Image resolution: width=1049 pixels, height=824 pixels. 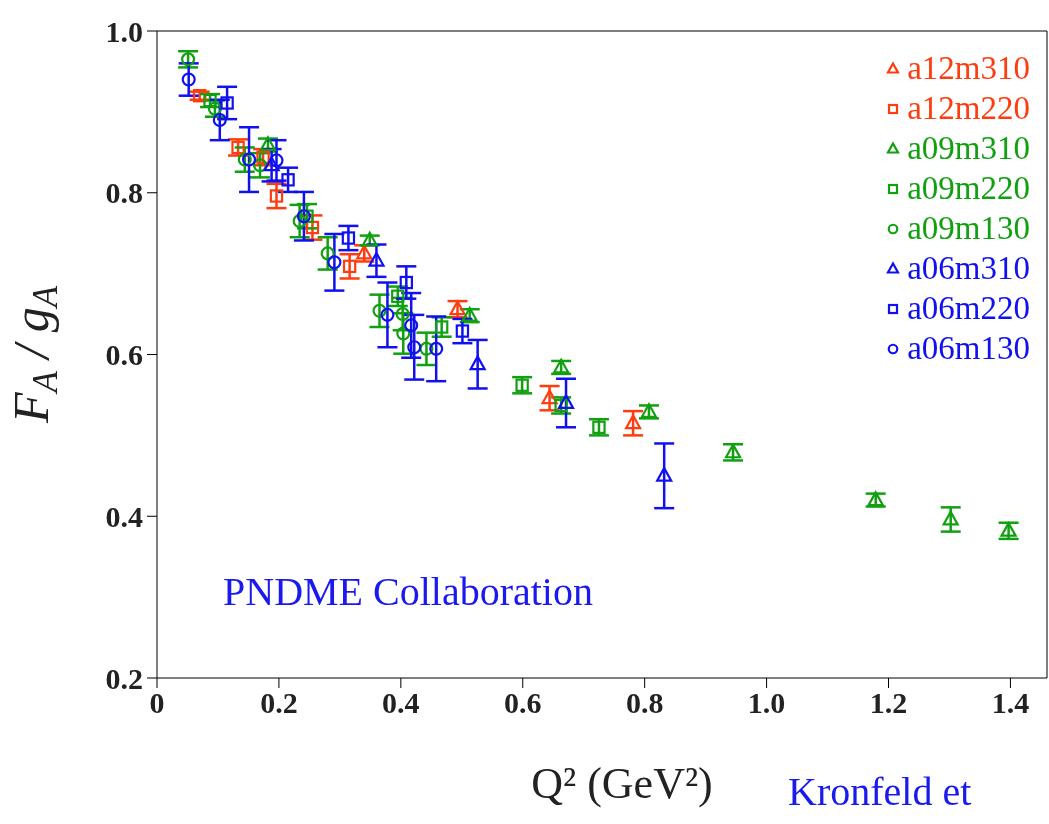 I want to click on y-tick-label: 1.0, so click(x=124, y=31).